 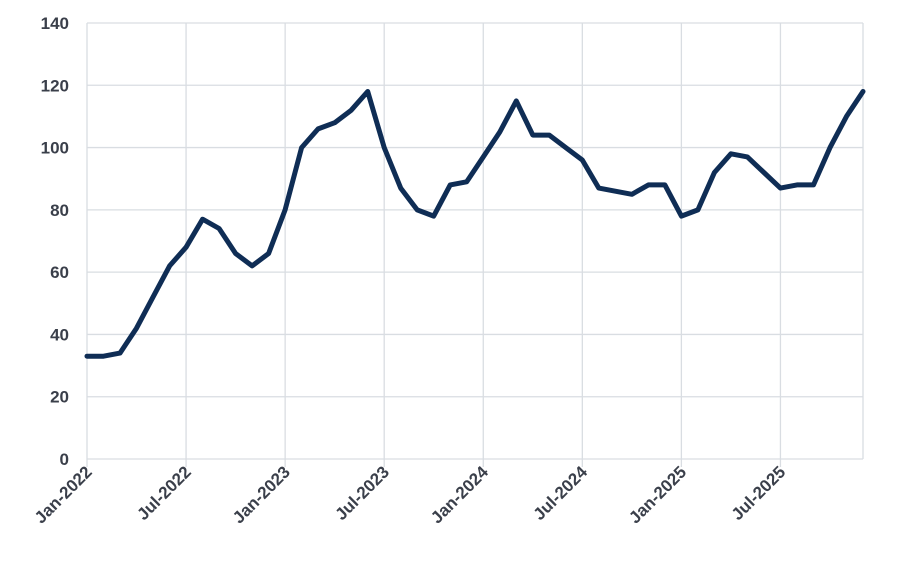 What do you see at coordinates (657, 494) in the screenshot?
I see `x-tick-label: Jan-2025` at bounding box center [657, 494].